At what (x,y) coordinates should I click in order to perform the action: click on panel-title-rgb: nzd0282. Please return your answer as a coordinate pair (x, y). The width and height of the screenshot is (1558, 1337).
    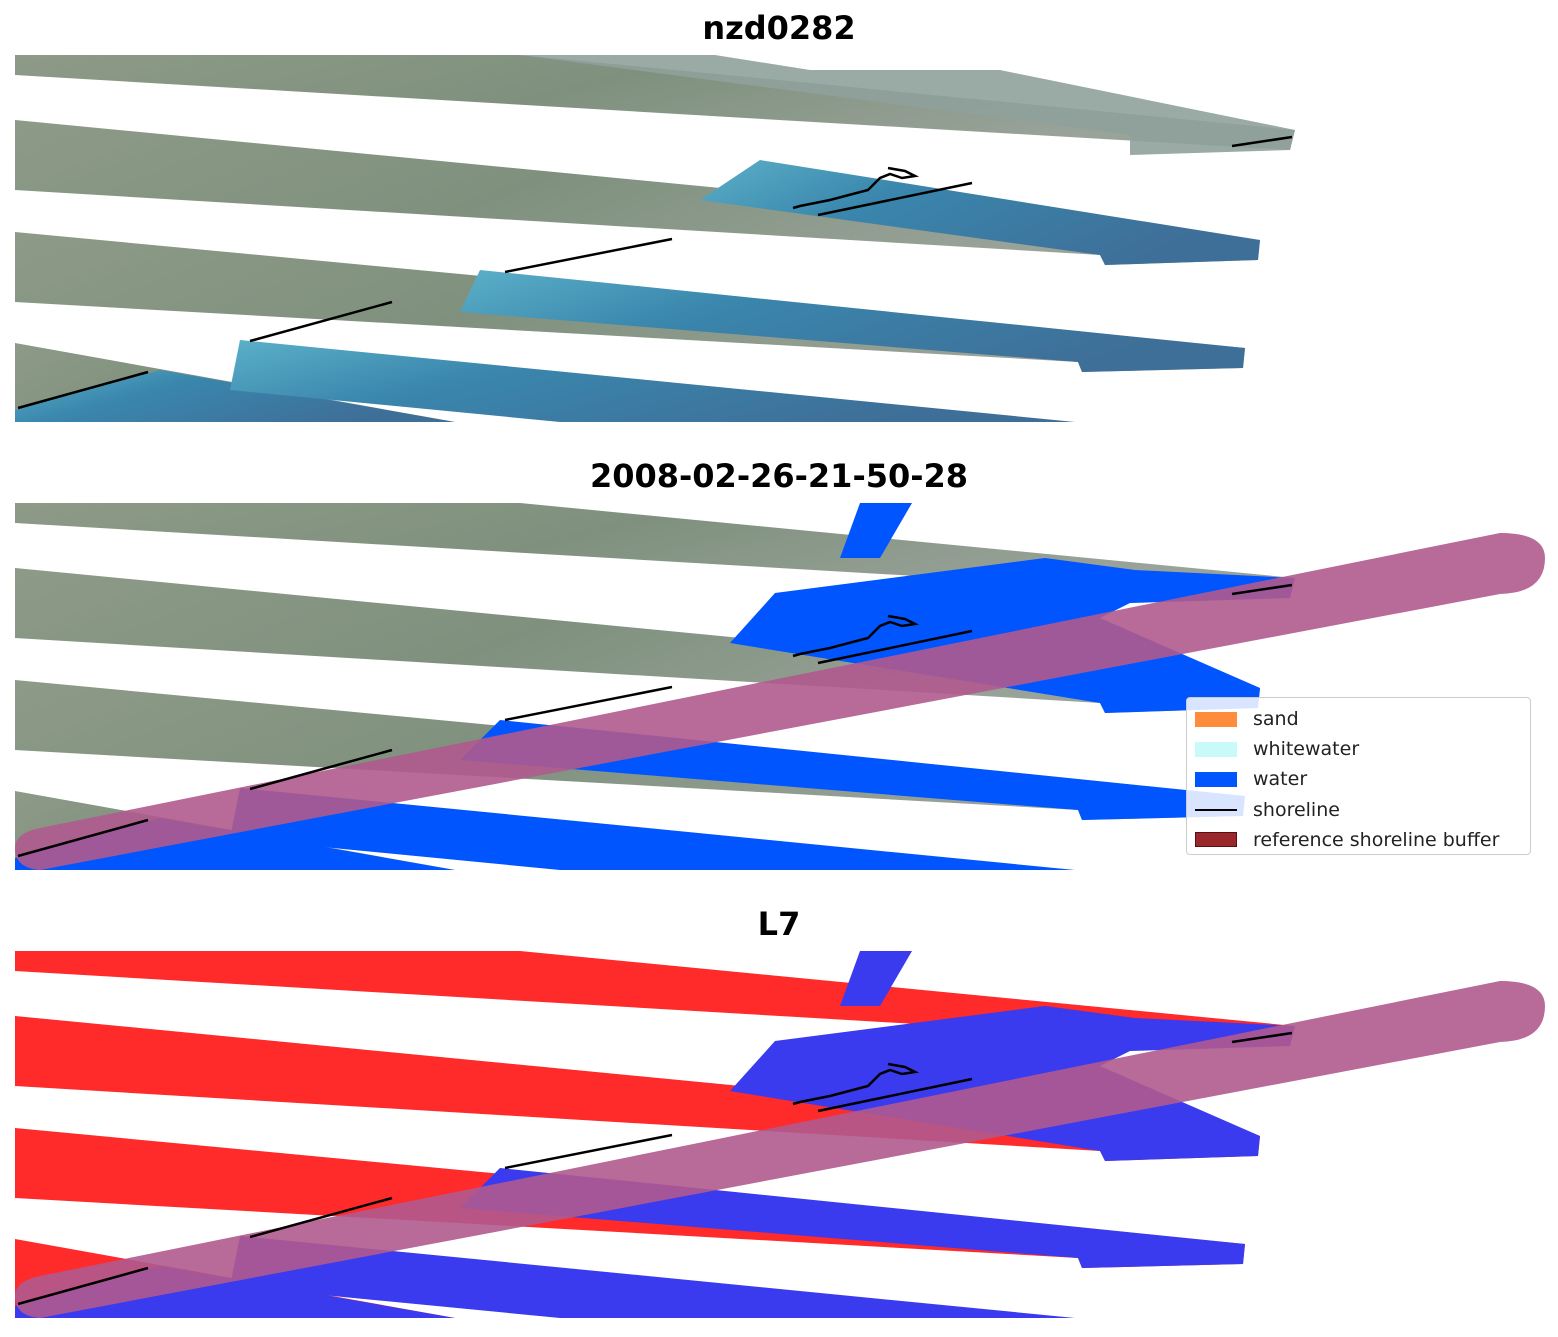
    Looking at the image, I should click on (779, 28).